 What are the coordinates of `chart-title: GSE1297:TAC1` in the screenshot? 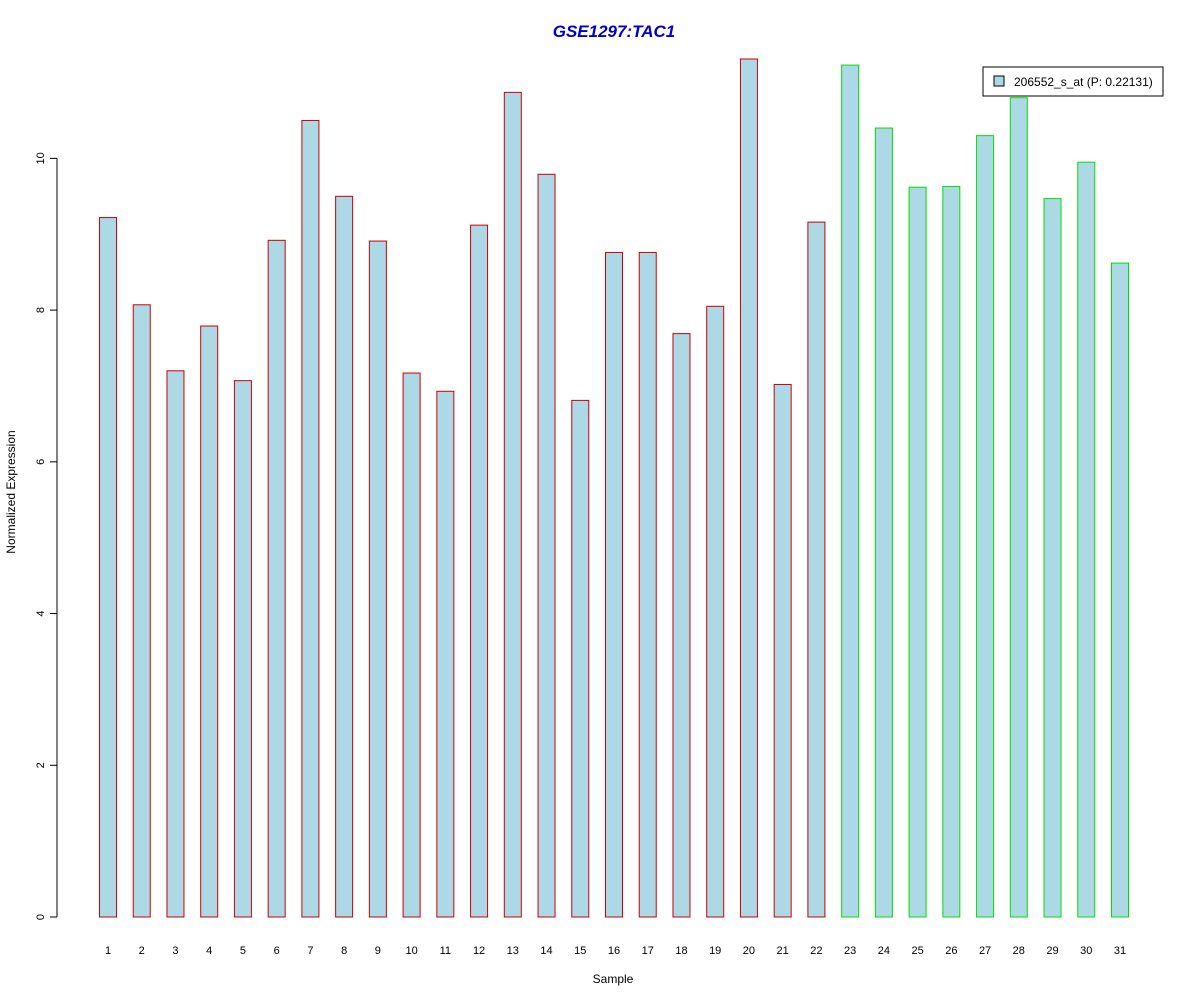 It's located at (614, 31).